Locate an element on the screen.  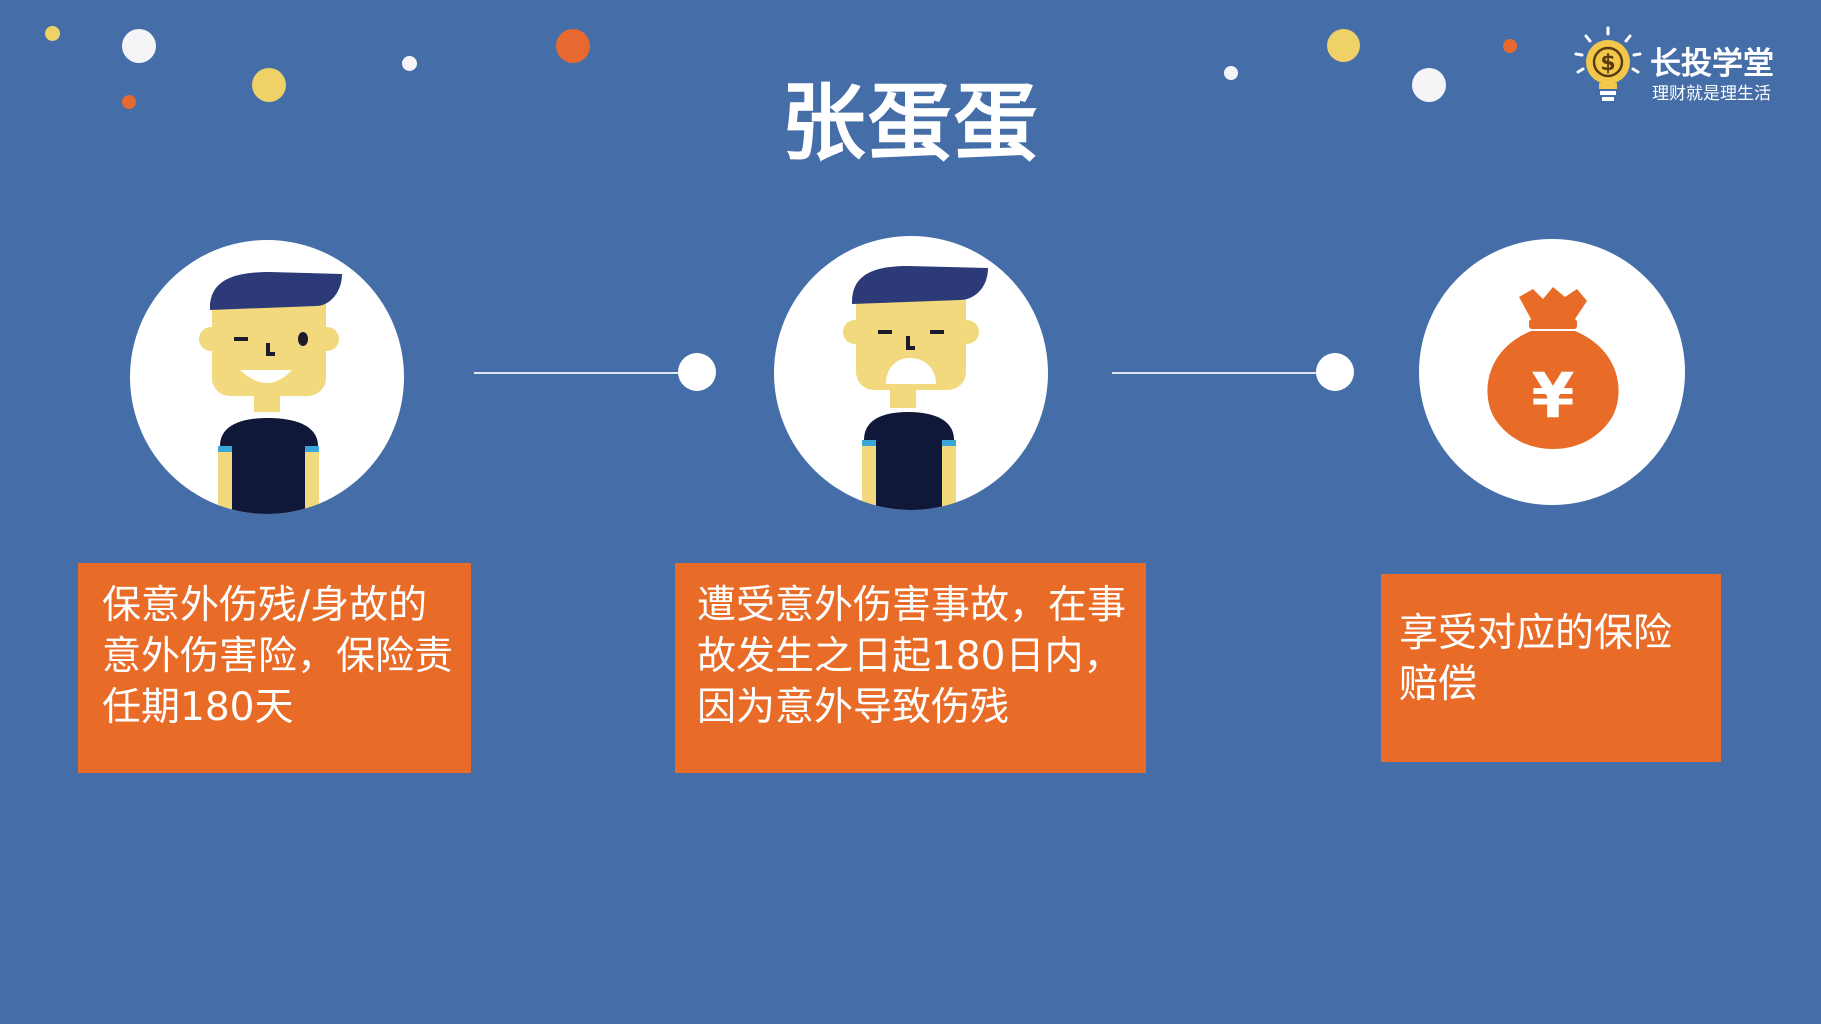
brand-logo: $ 长投学堂 理财就是理生活 is located at coordinates (1692, 66).